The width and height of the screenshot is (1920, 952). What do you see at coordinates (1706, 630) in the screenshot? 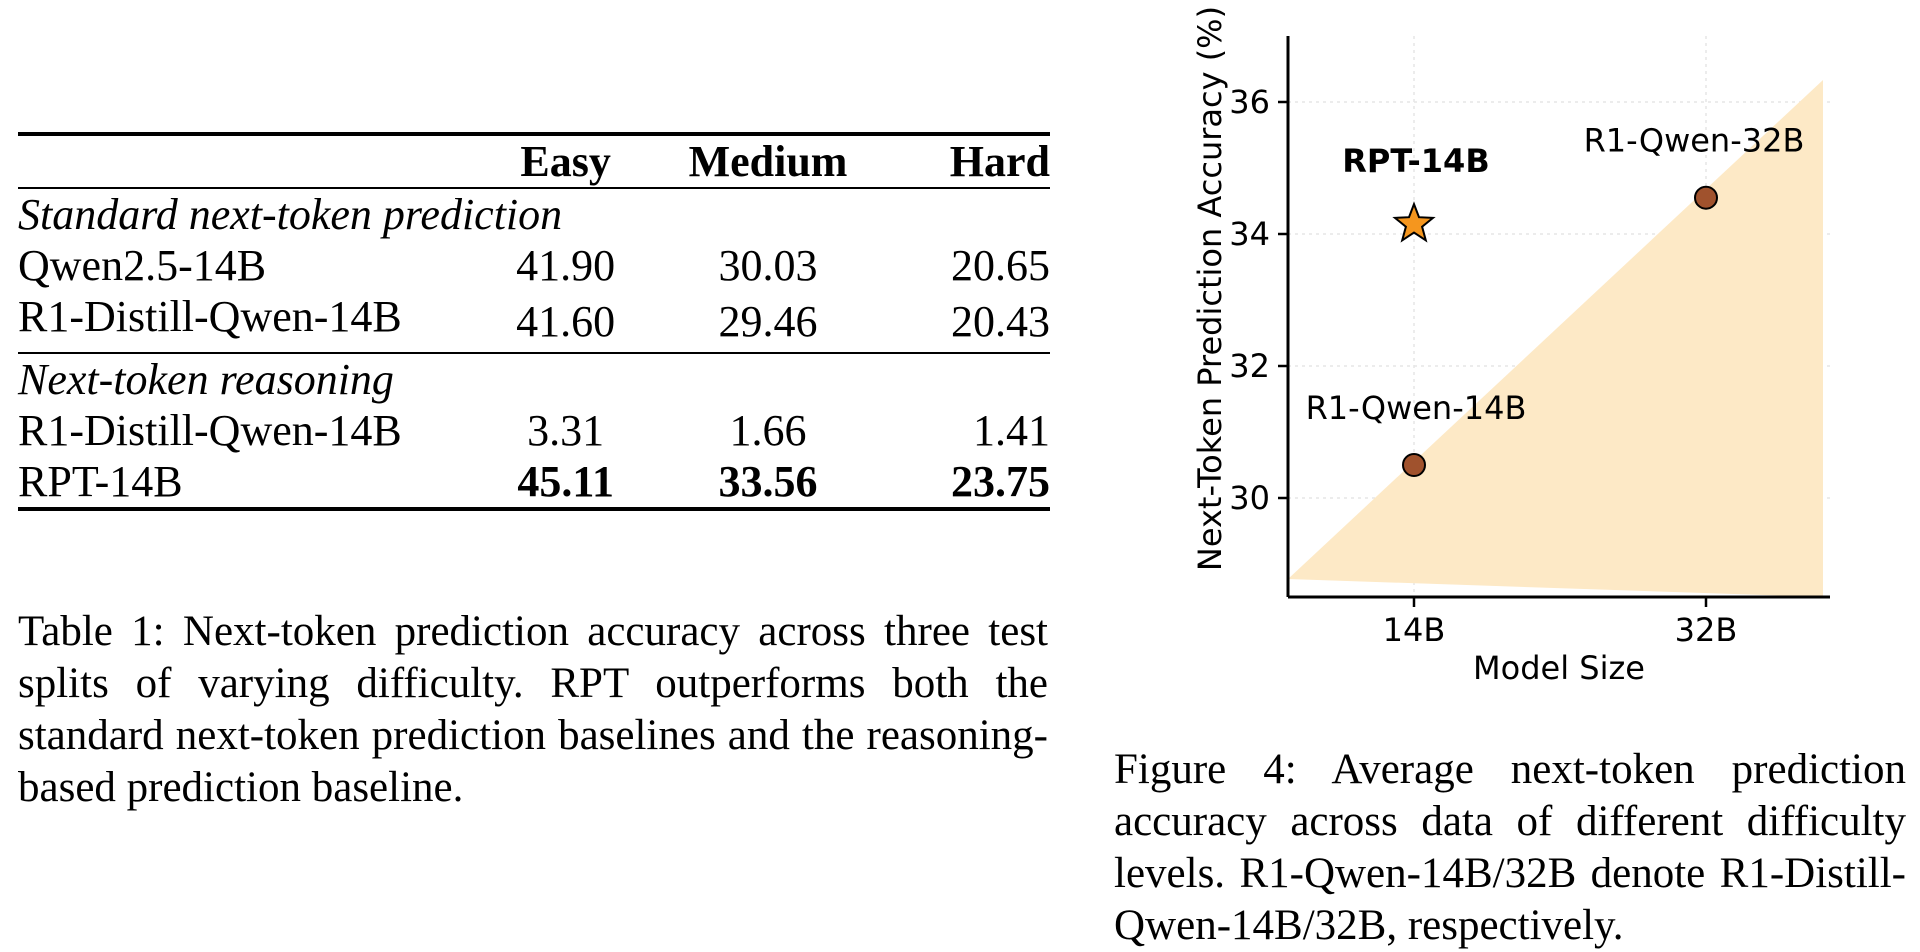
I see `x-tick-label: 32B` at bounding box center [1706, 630].